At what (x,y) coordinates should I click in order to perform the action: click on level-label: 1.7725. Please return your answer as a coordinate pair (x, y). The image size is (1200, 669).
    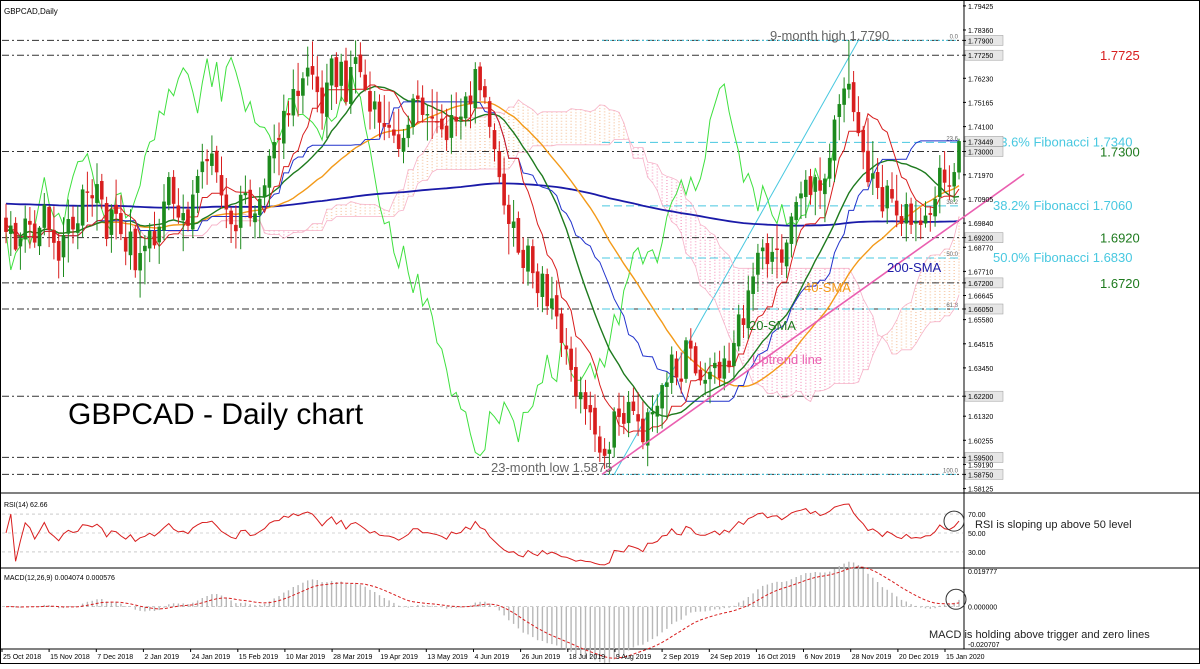
    Looking at the image, I should click on (1120, 55).